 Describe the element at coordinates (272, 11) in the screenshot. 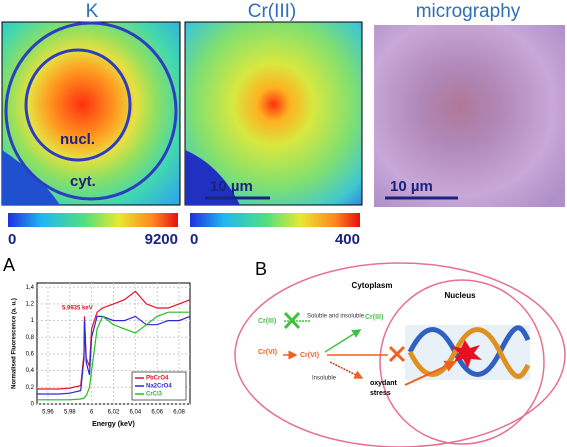

I see `map-title: Cr(III)` at that location.